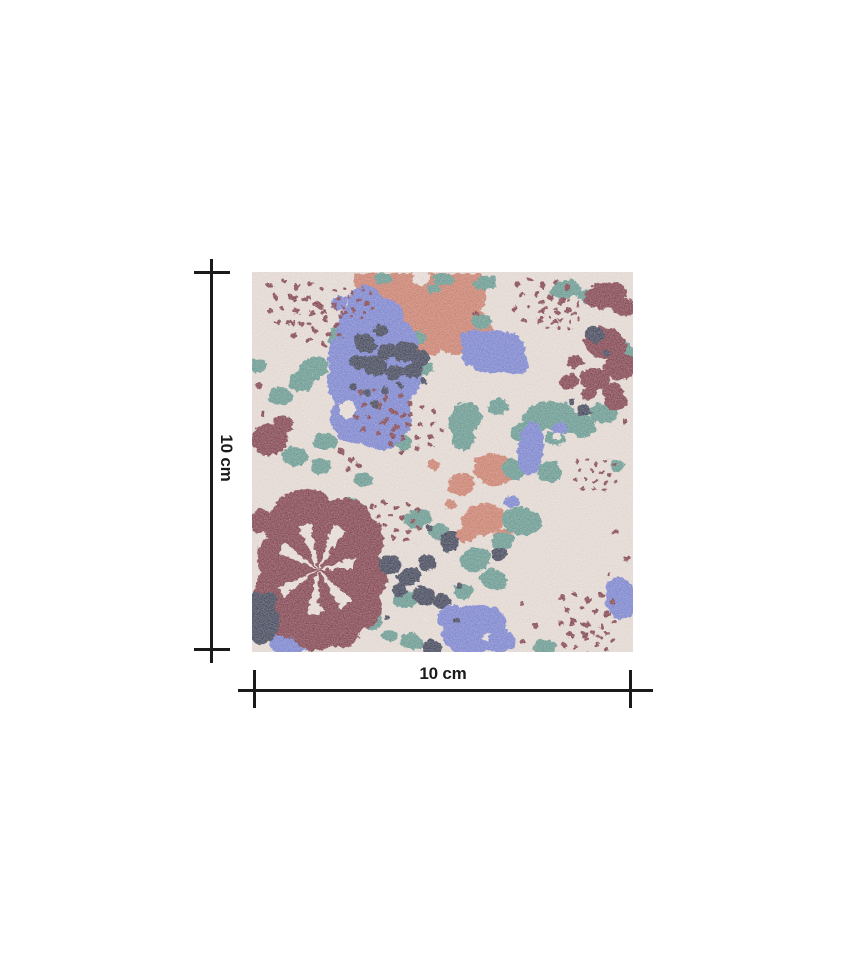 The image size is (845, 965). Describe the element at coordinates (212, 272) in the screenshot. I see `vertical-ruler-top-tick` at that location.